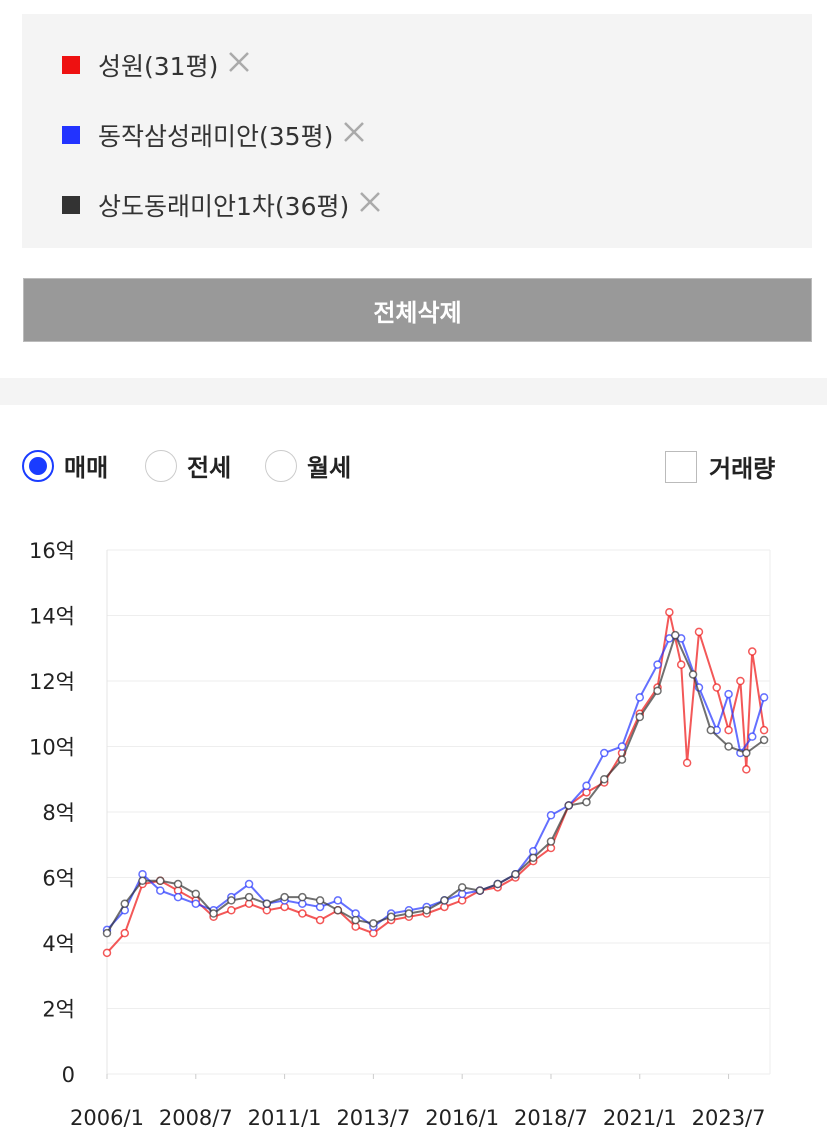  I want to click on clear-button: 전체삭제, so click(417, 310).